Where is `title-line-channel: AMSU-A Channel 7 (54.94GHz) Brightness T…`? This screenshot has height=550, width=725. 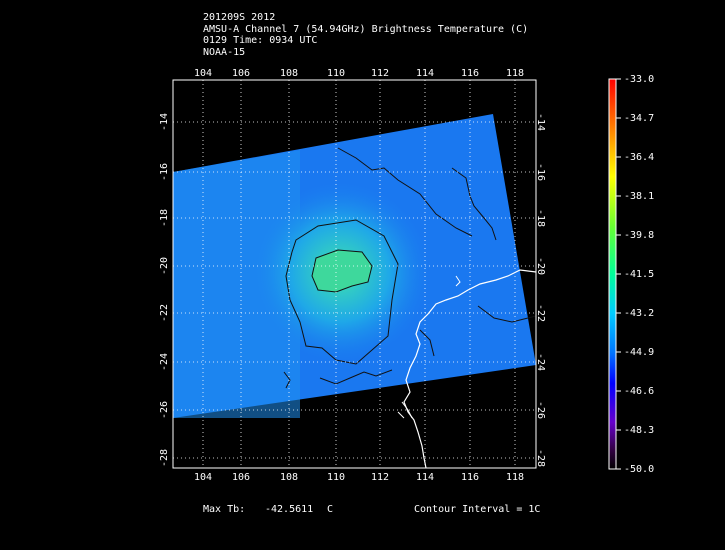 title-line-channel: AMSU-A Channel 7 (54.94GHz) Brightness T… is located at coordinates (366, 29).